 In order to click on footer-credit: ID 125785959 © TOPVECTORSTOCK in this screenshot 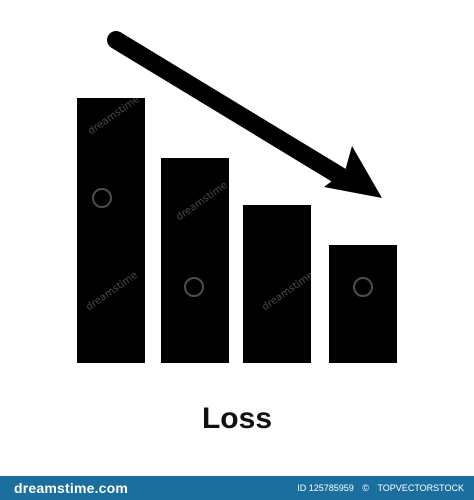, I will do `click(377, 488)`.